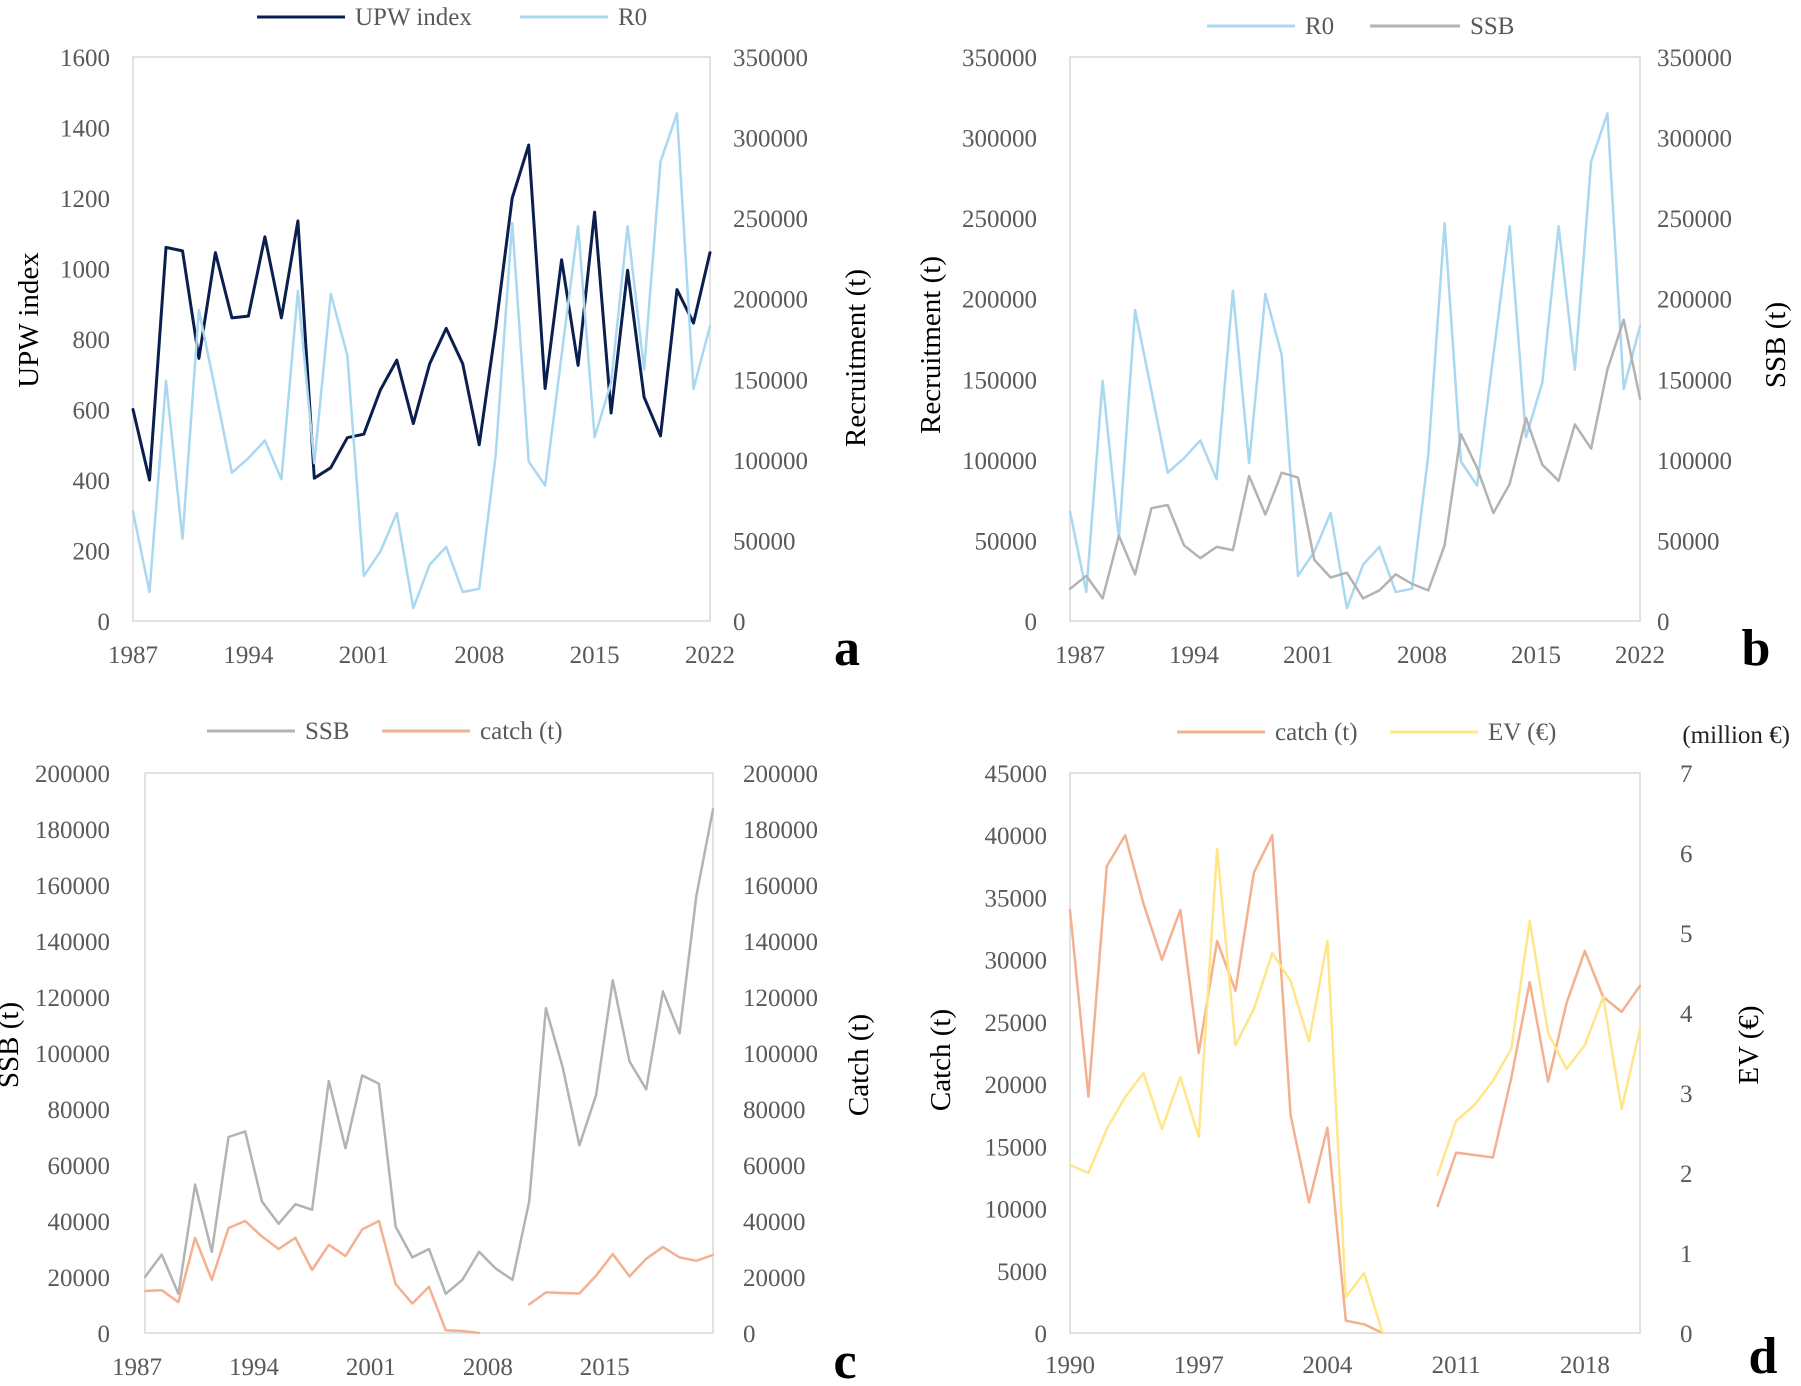 Image resolution: width=1801 pixels, height=1386 pixels. What do you see at coordinates (1456, 1365) in the screenshot?
I see `x-tick-label: 2011` at bounding box center [1456, 1365].